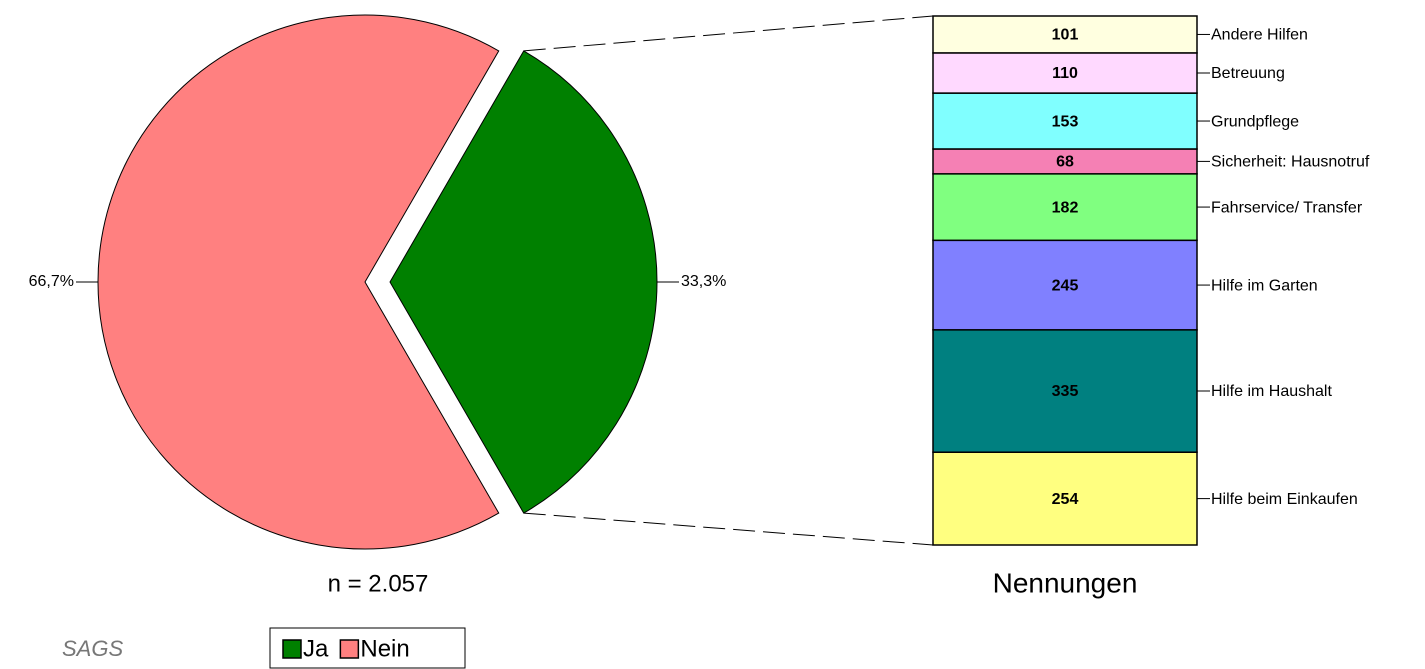 The height and width of the screenshot is (669, 1425). I want to click on segment-name: Fahrservice/ Transfer, so click(1287, 207).